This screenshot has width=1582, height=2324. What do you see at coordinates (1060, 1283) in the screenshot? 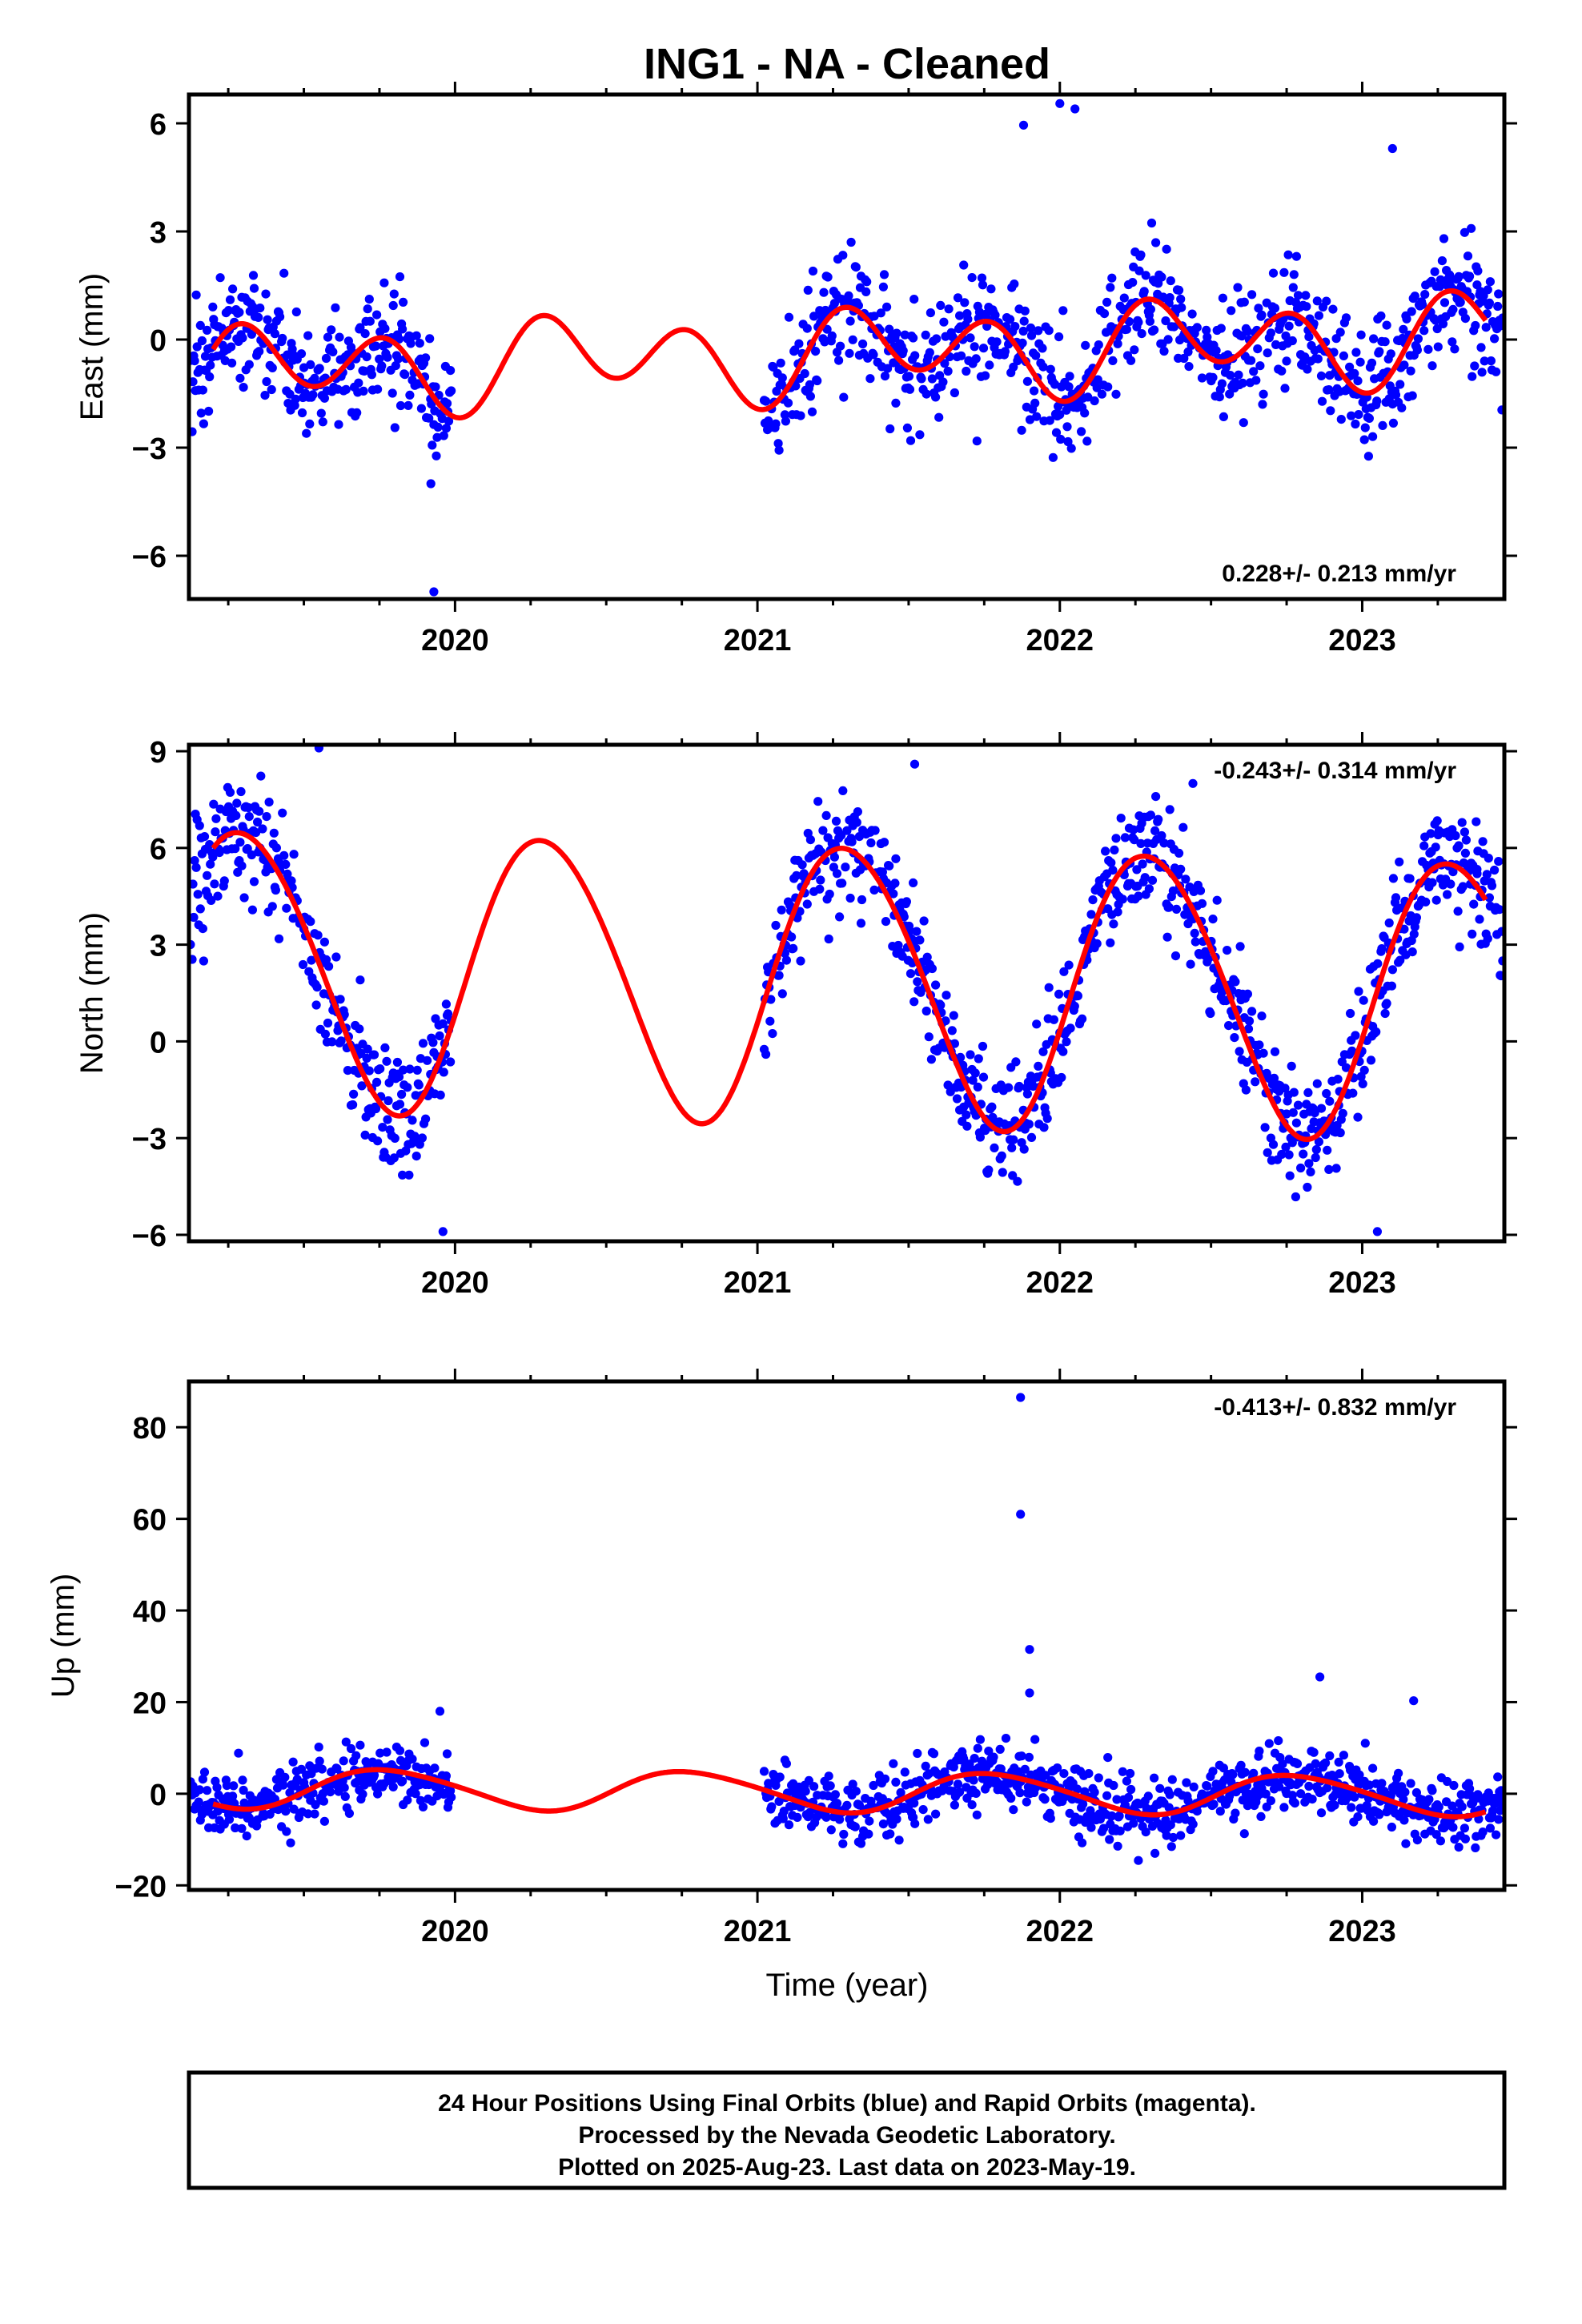
I see `north-x-tick-label: 2022` at bounding box center [1060, 1283].